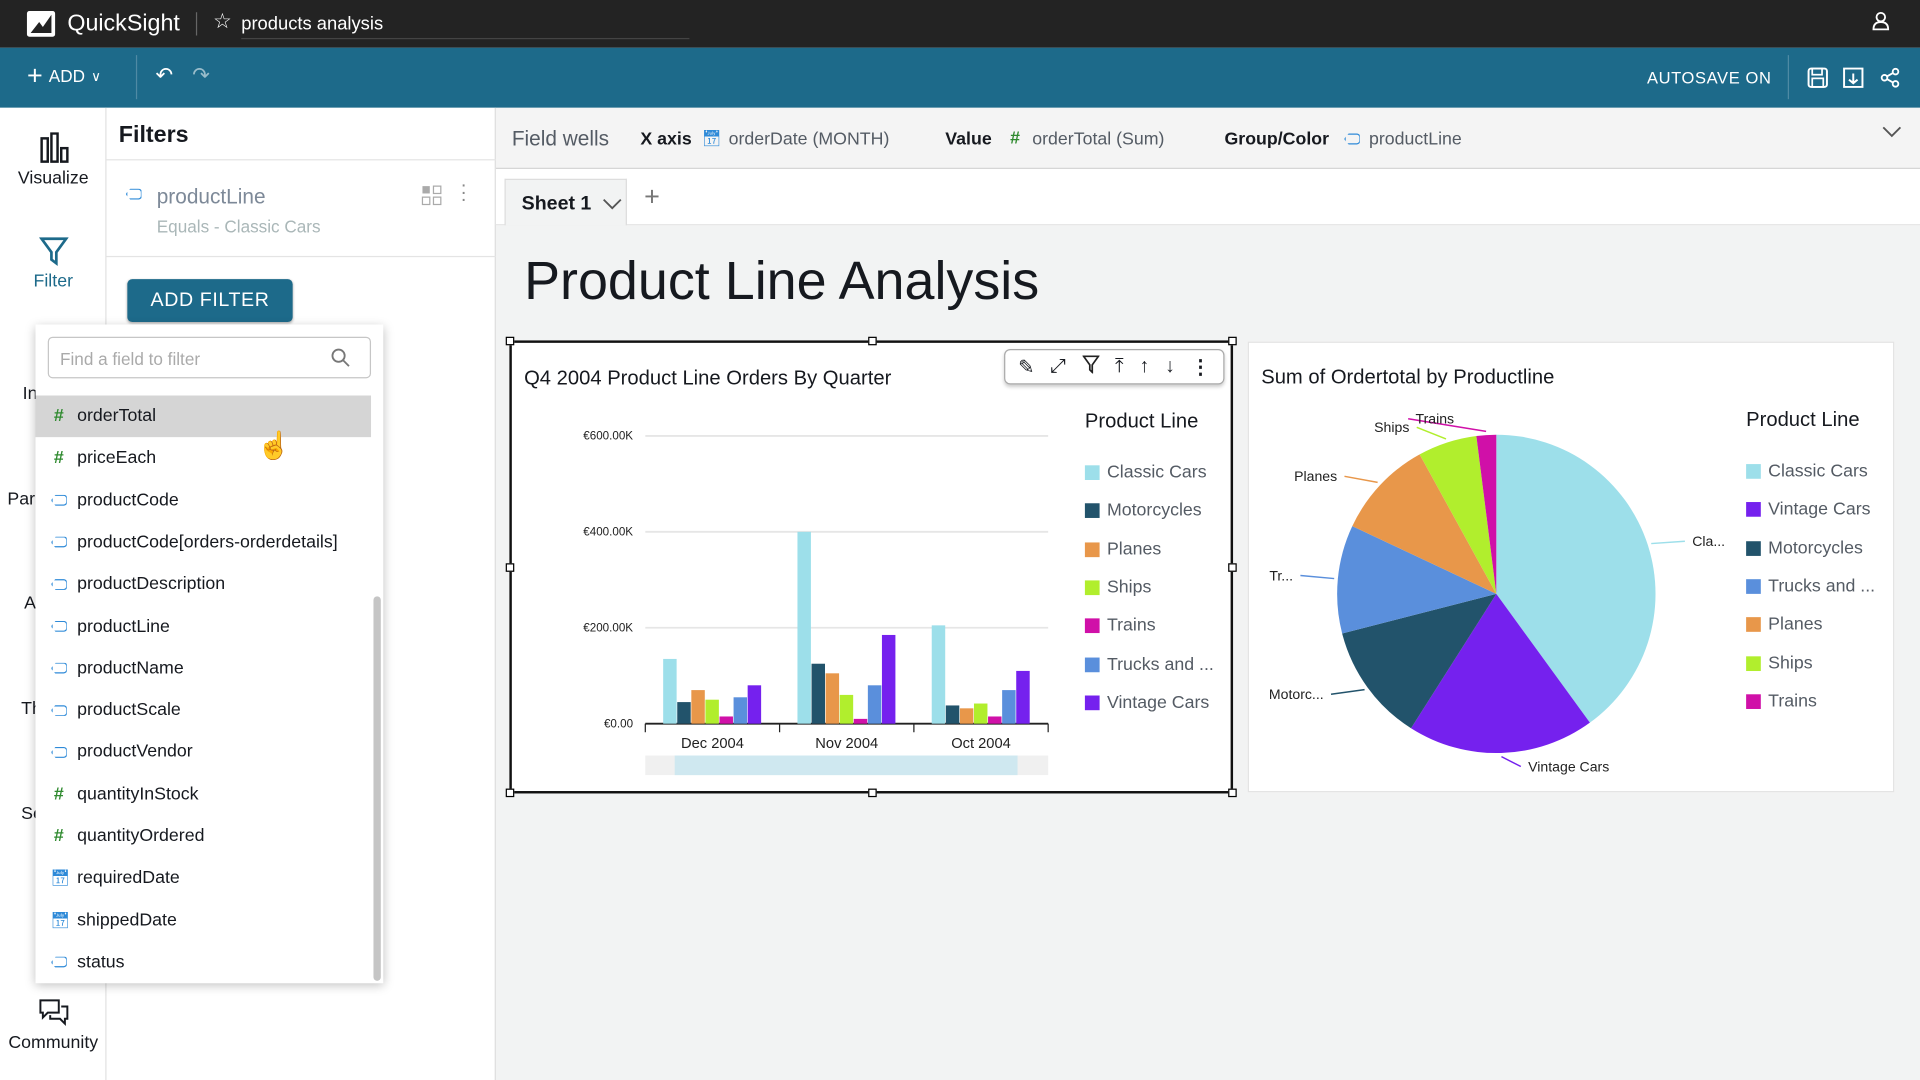  Describe the element at coordinates (465, 26) in the screenshot. I see `analysis-title: products analysis` at that location.